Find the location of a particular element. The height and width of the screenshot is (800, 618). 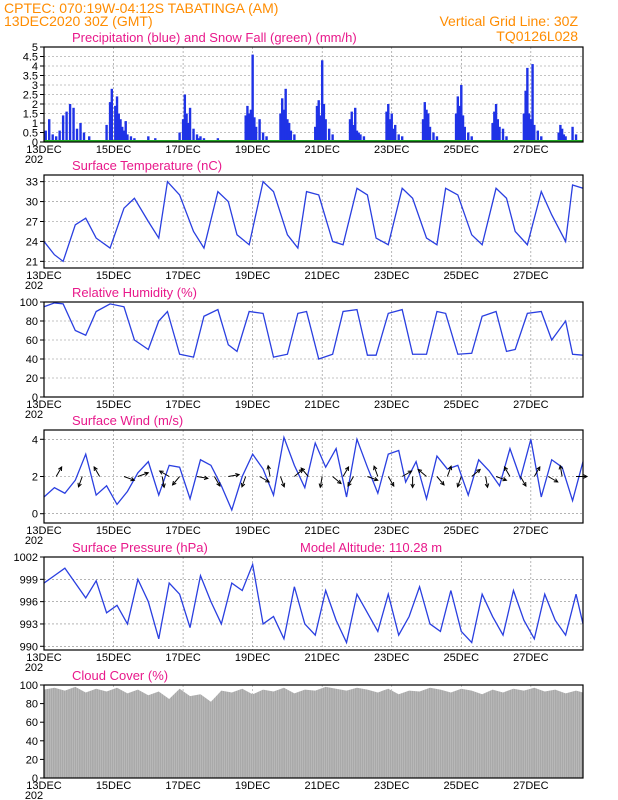

humidity-ytick-label: 80 is located at coordinates (32, 322).